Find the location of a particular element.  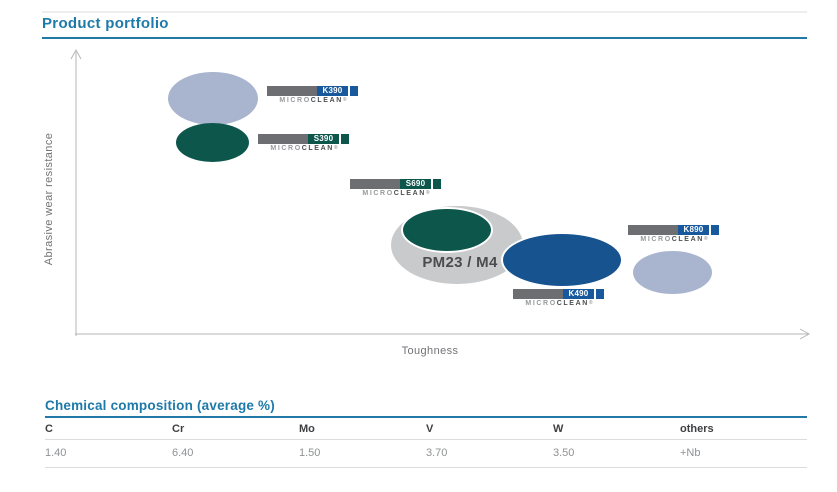

top-divider is located at coordinates (424, 12).